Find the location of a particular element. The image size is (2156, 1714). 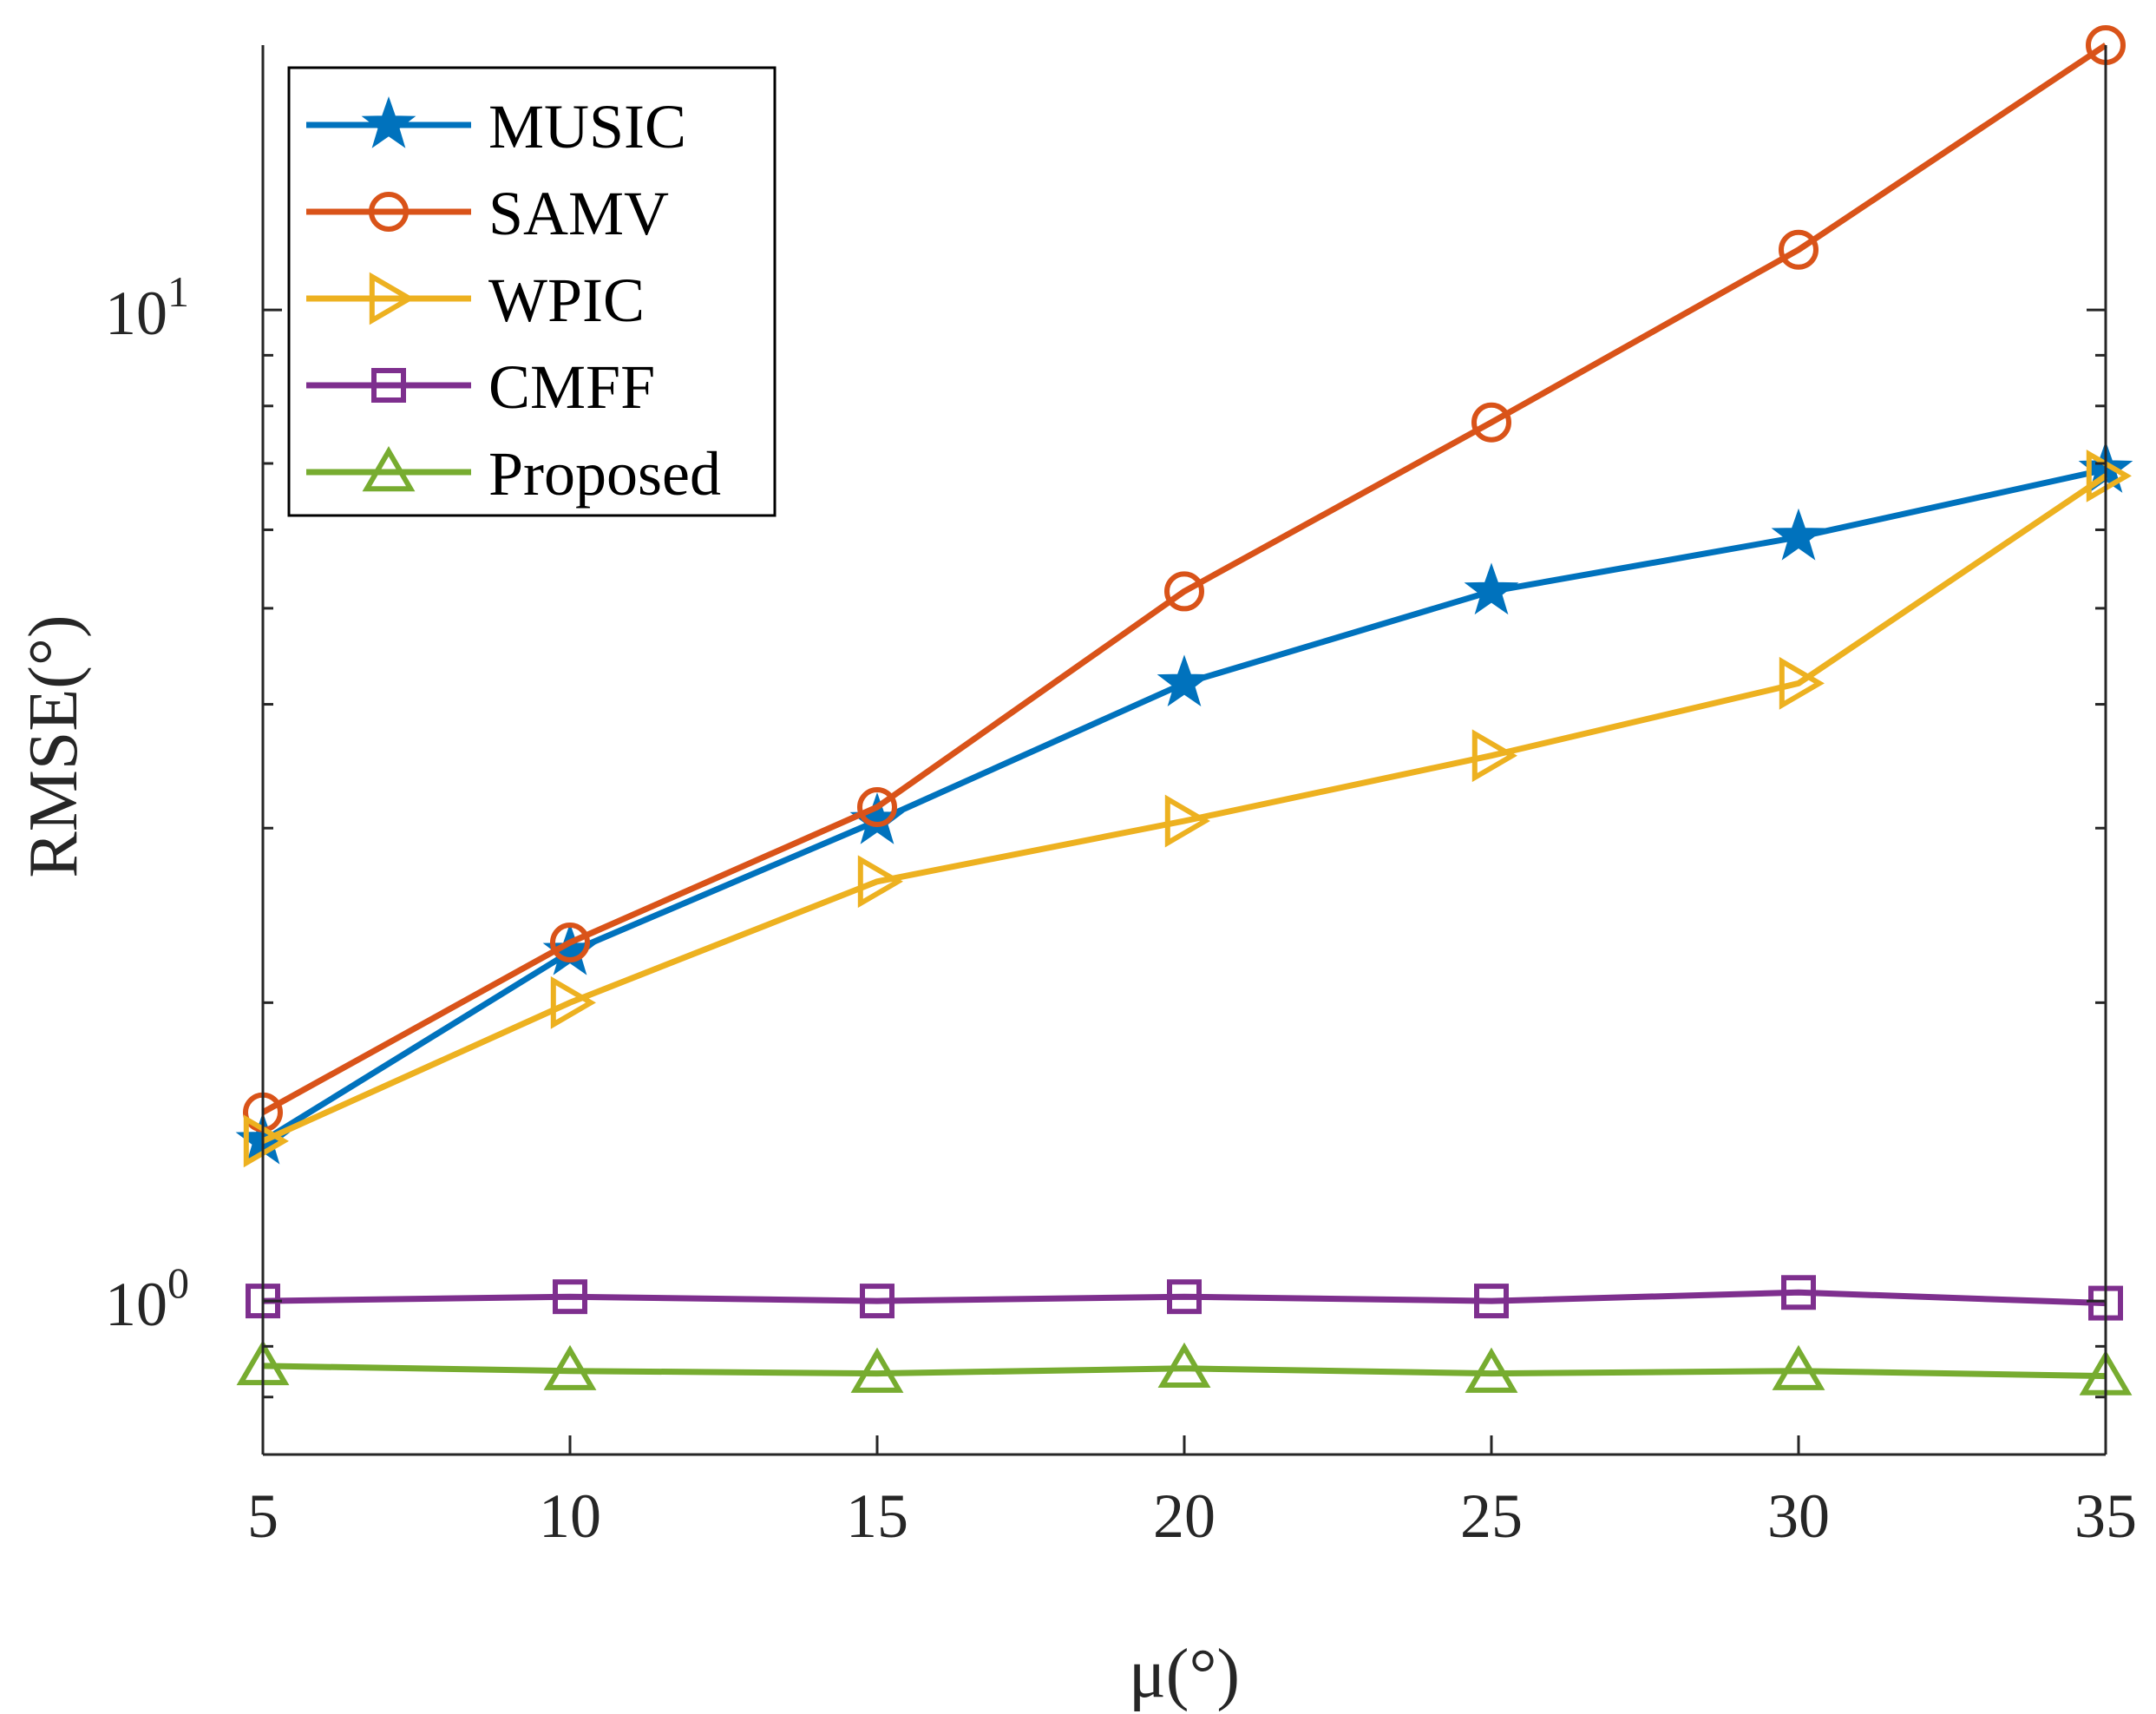

y-tick-label: 10⁰ is located at coordinates (147, 1298).